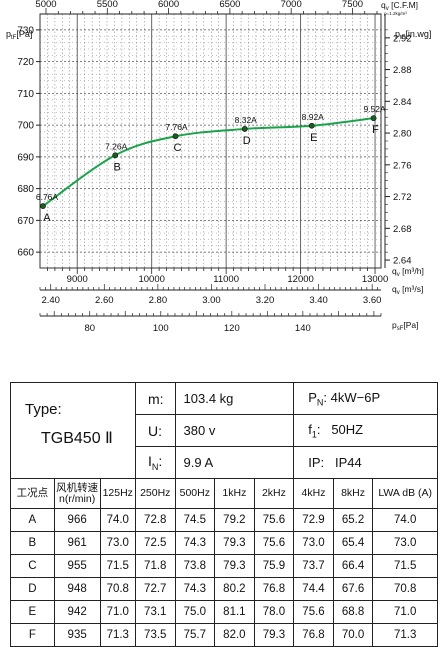 Image resolution: width=446 pixels, height=647 pixels. I want to click on chart-series: A 6.76A B 7.26A C 7.76A D 8.32A E 8.92A F 9.52A, so click(211, 164).